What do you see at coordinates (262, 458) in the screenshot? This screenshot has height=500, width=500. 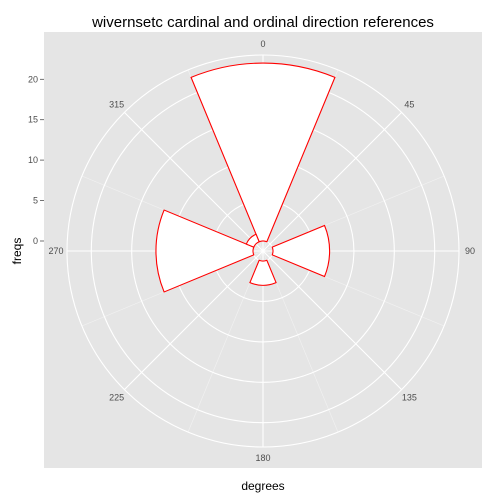 I see `angle-tick-label: 180` at bounding box center [262, 458].